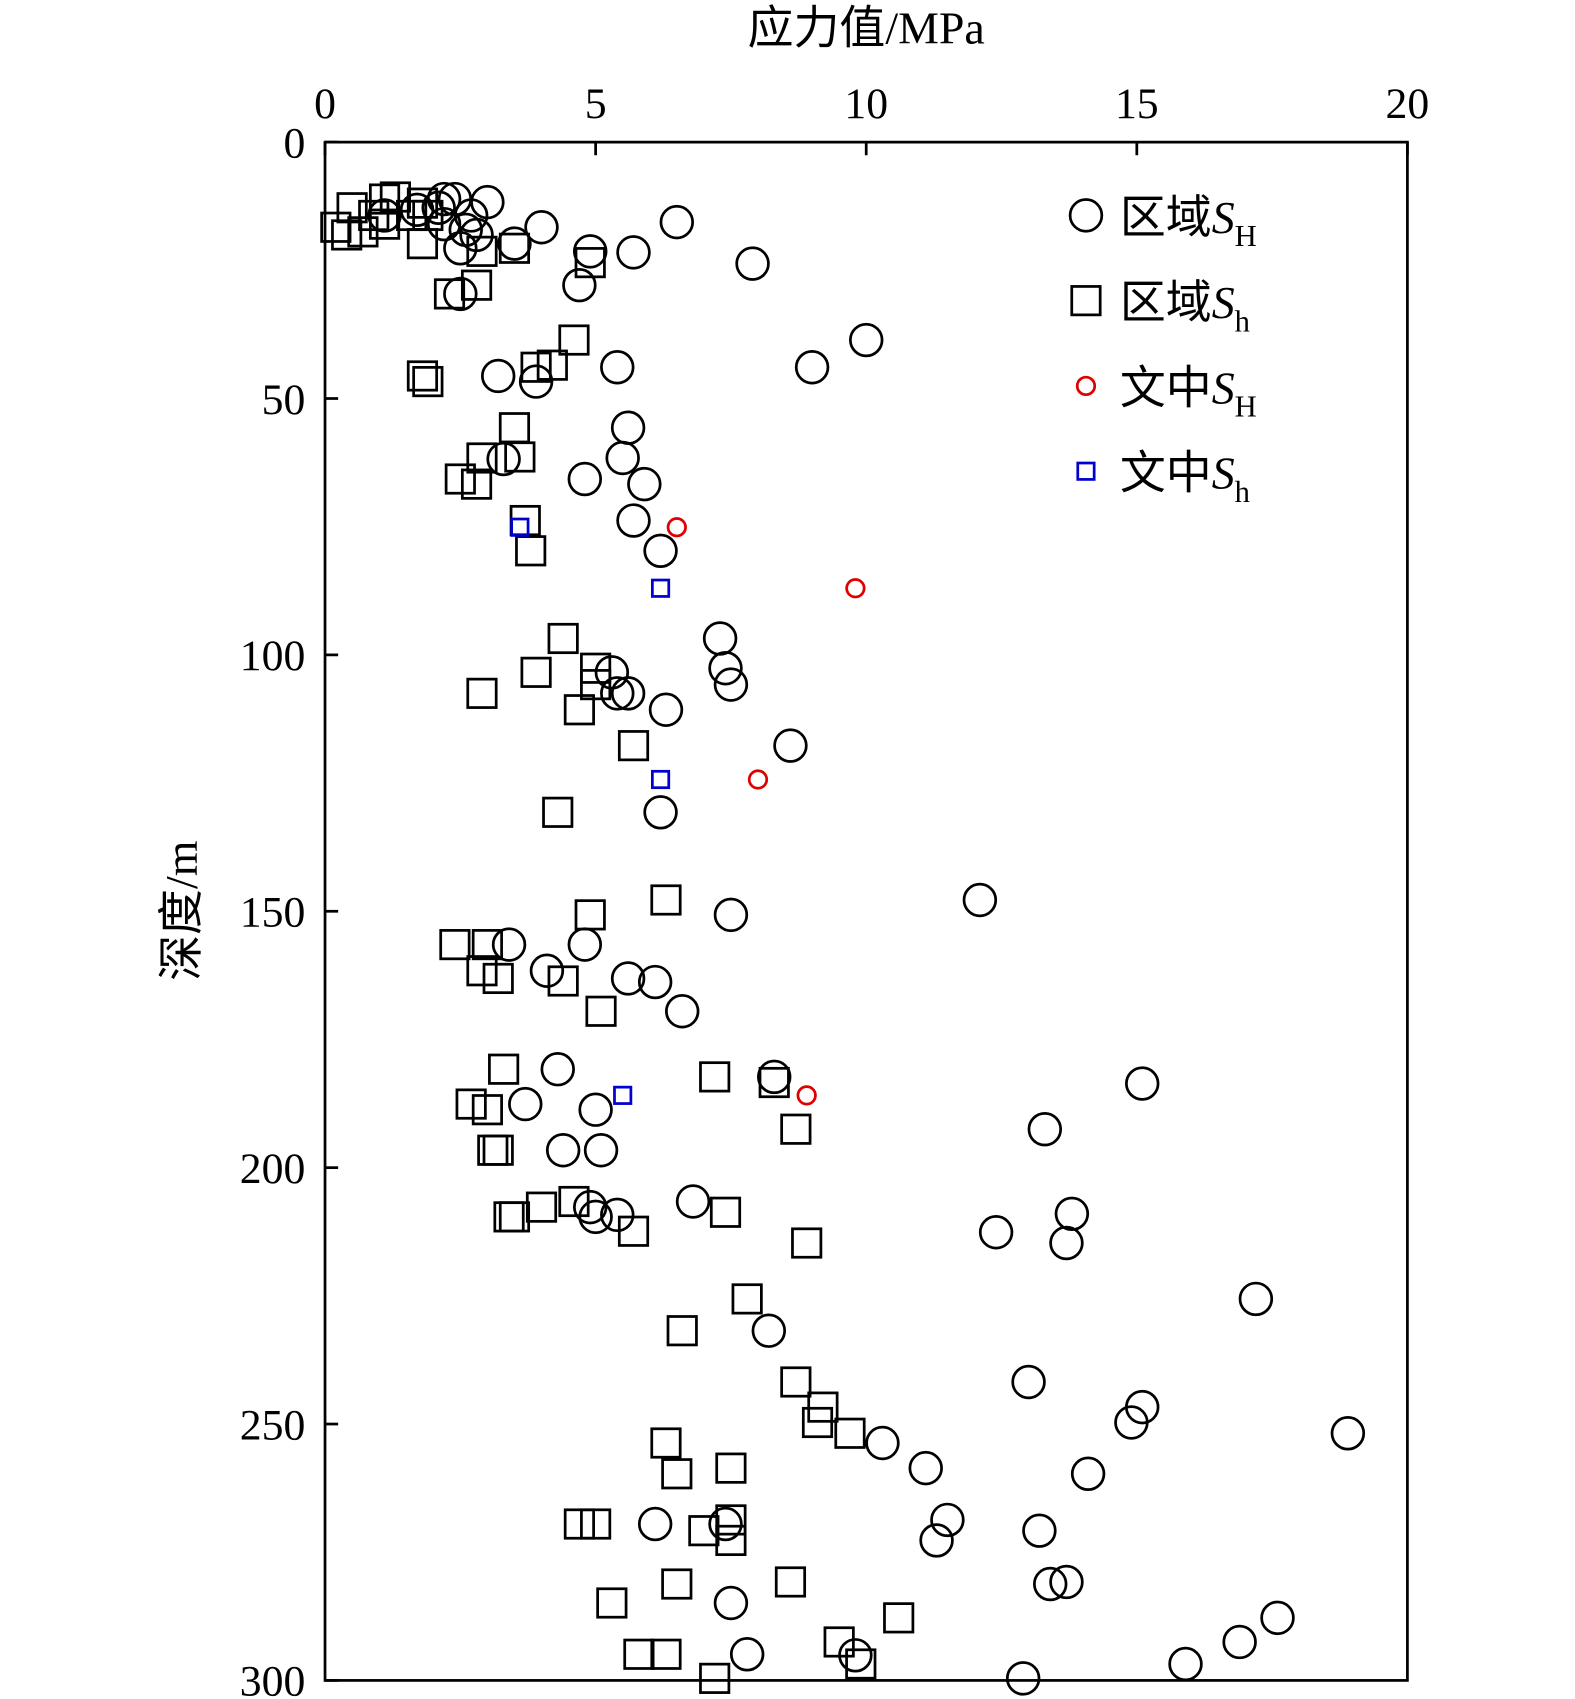 The height and width of the screenshot is (1699, 1575). What do you see at coordinates (596, 104) in the screenshot?
I see `x-tick-label: 5` at bounding box center [596, 104].